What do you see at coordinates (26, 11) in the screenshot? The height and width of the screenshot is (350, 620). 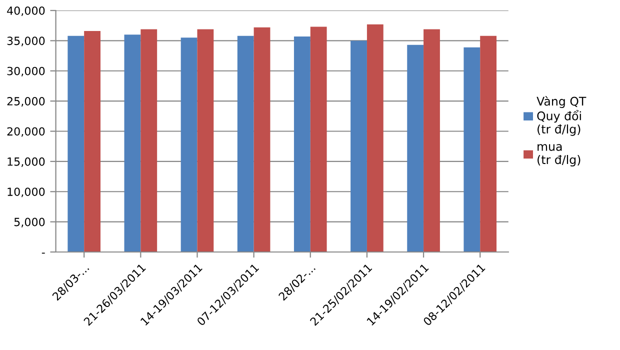 I see `y-tick-label: 40,000` at bounding box center [26, 11].